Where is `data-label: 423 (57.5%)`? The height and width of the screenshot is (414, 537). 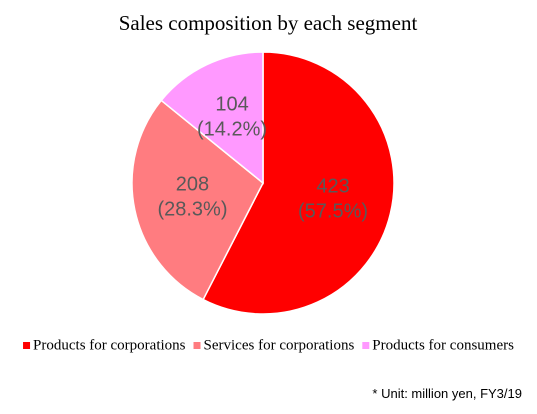
data-label: 423 (57.5%) is located at coordinates (333, 199).